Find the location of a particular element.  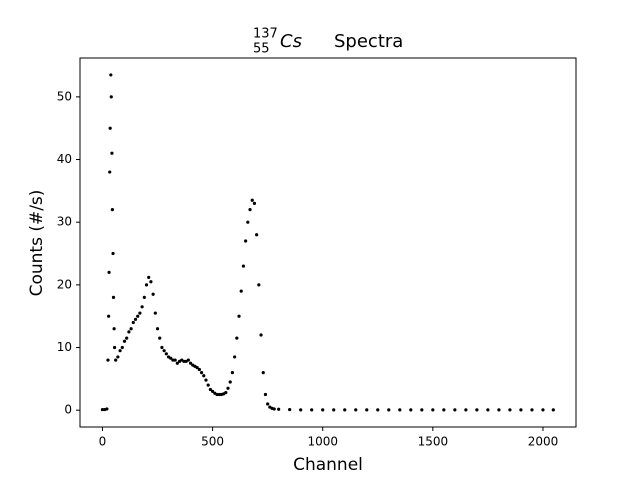

y-tick-label: 10 is located at coordinates (64, 347).